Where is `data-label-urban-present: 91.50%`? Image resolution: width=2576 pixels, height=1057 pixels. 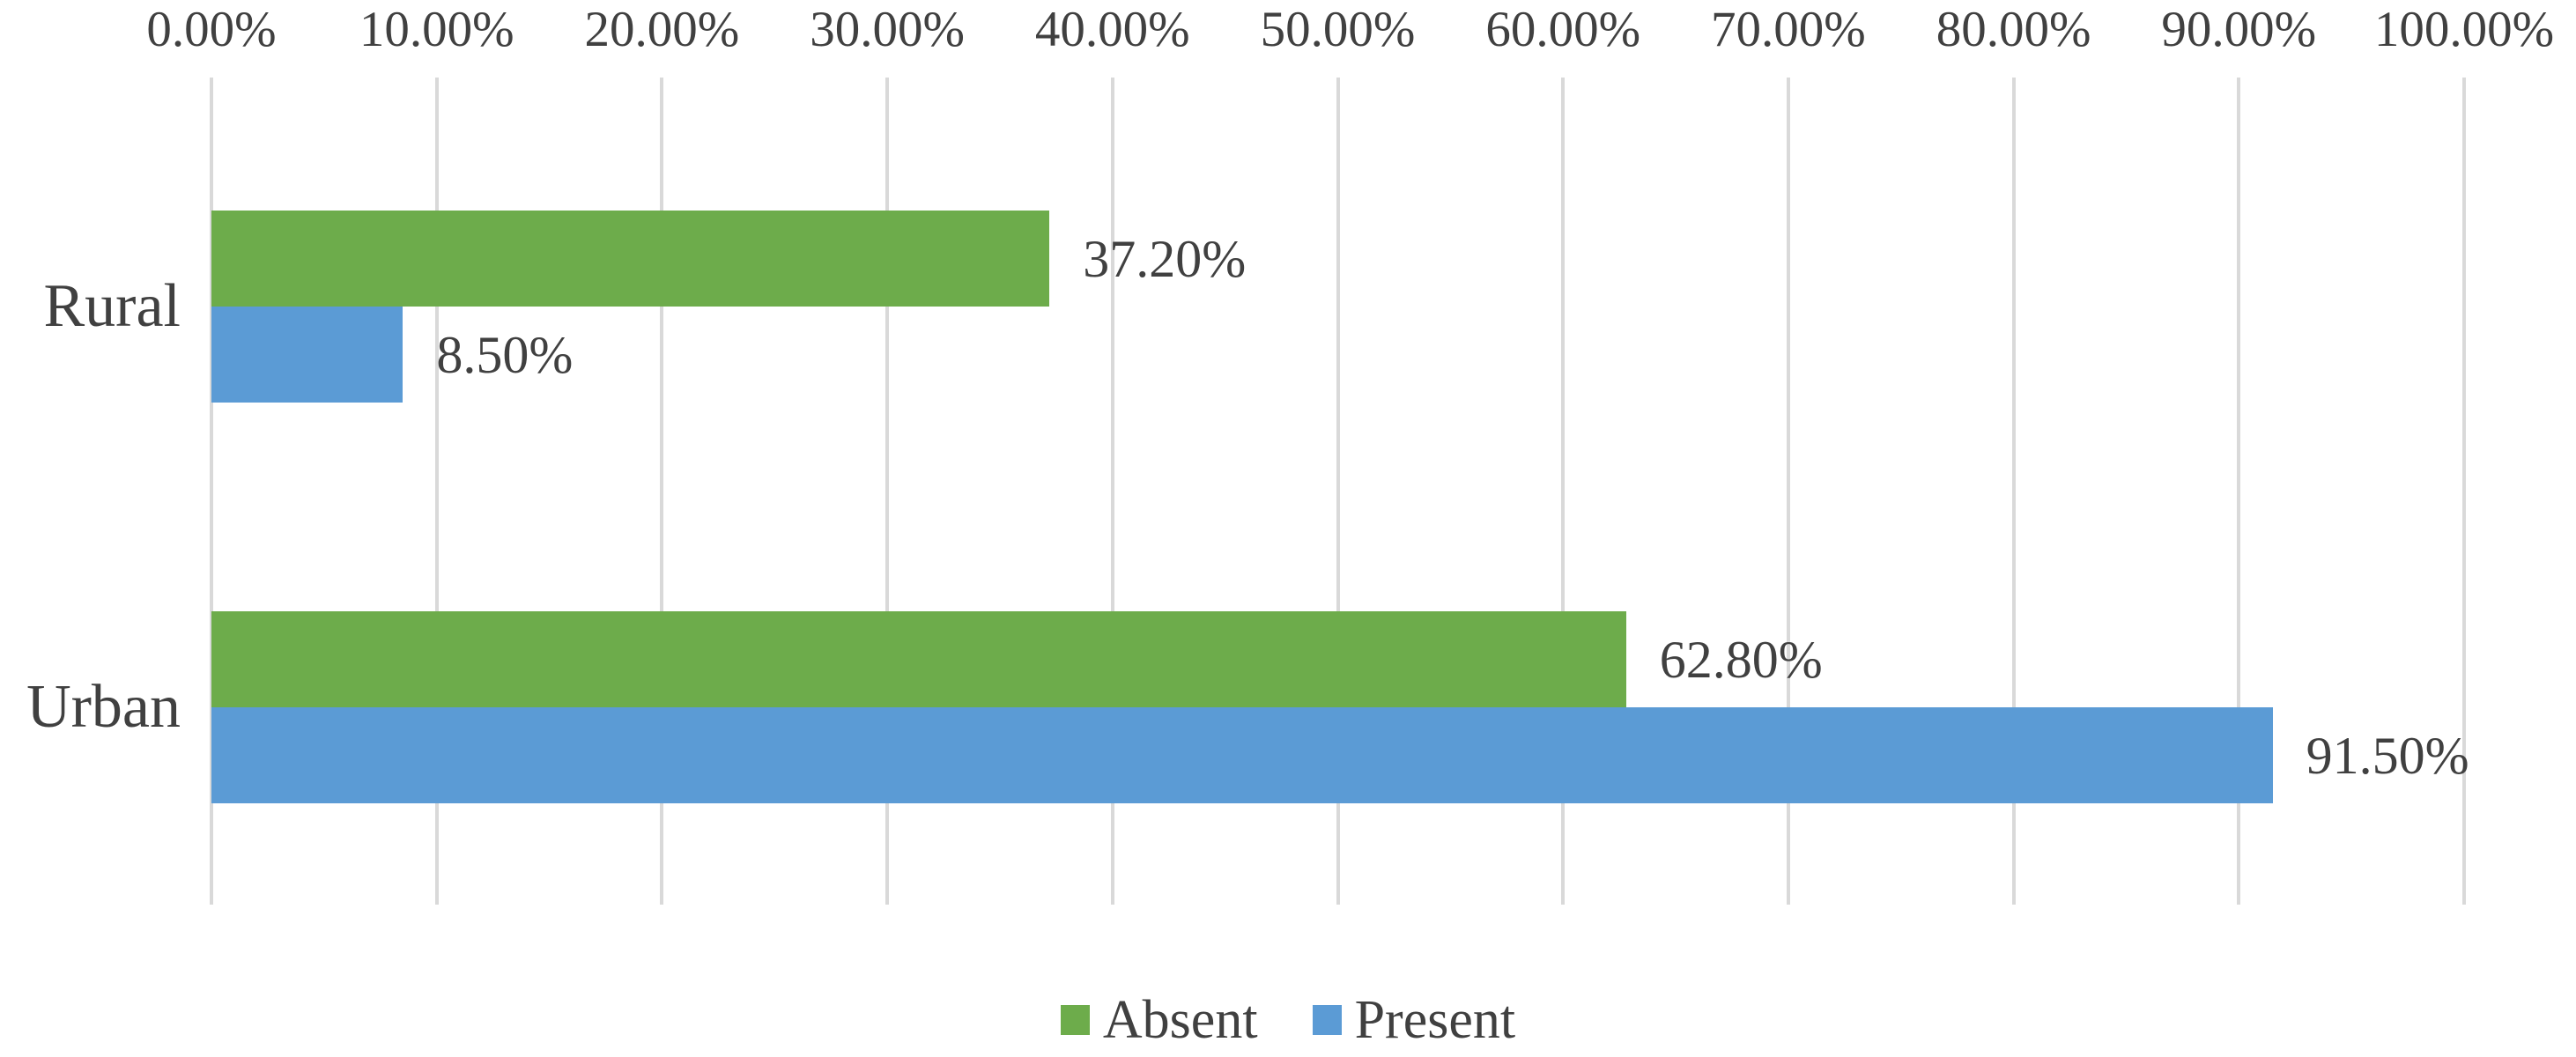 data-label-urban-present: 91.50% is located at coordinates (2387, 755).